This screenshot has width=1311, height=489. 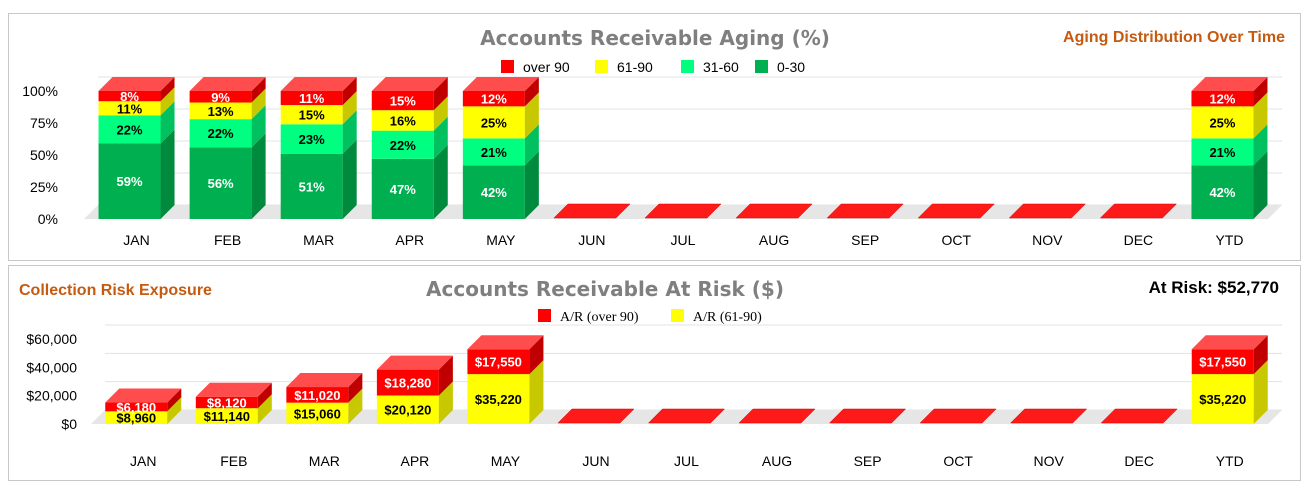 What do you see at coordinates (536, 392) in the screenshot?
I see `risk-bar-may-a-r-61-90--side` at bounding box center [536, 392].